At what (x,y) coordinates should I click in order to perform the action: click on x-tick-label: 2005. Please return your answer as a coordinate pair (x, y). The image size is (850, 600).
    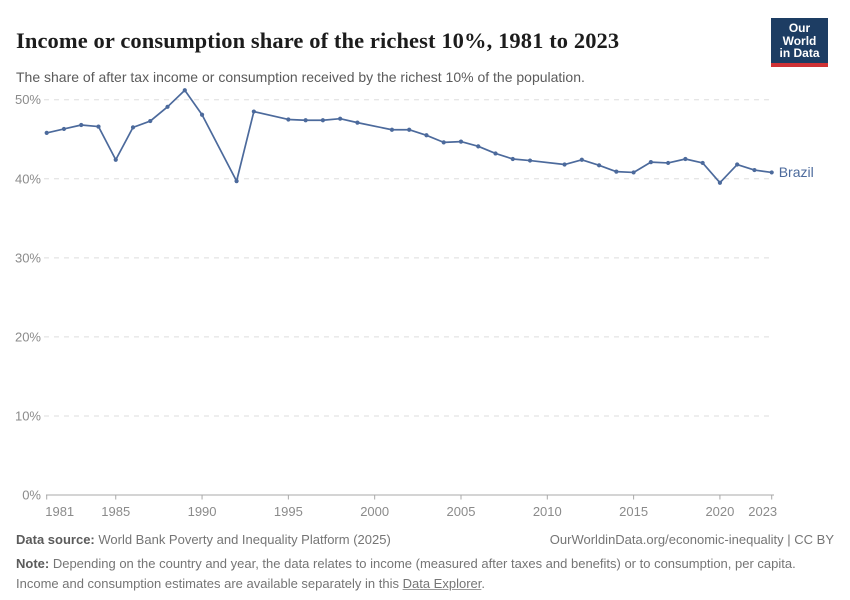
    Looking at the image, I should click on (461, 511).